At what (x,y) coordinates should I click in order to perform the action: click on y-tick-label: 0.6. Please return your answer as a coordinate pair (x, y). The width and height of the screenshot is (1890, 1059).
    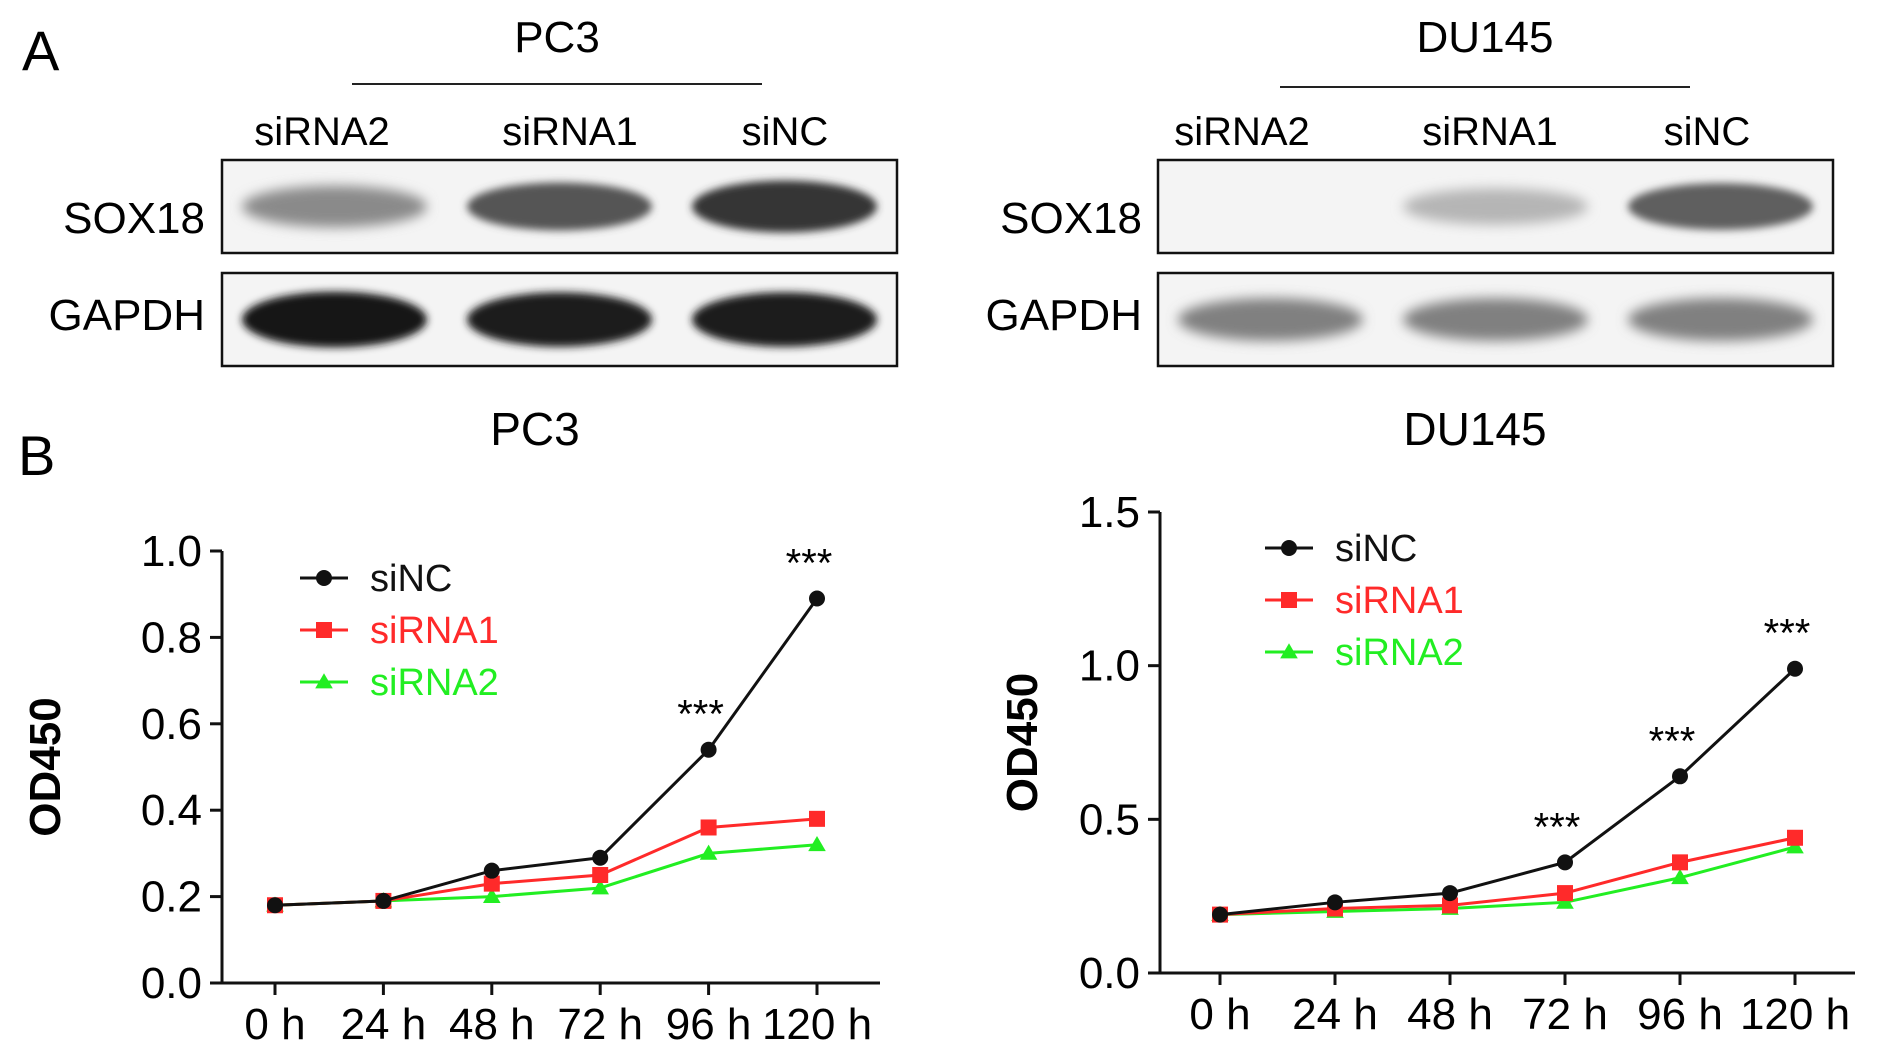
    Looking at the image, I should click on (171, 724).